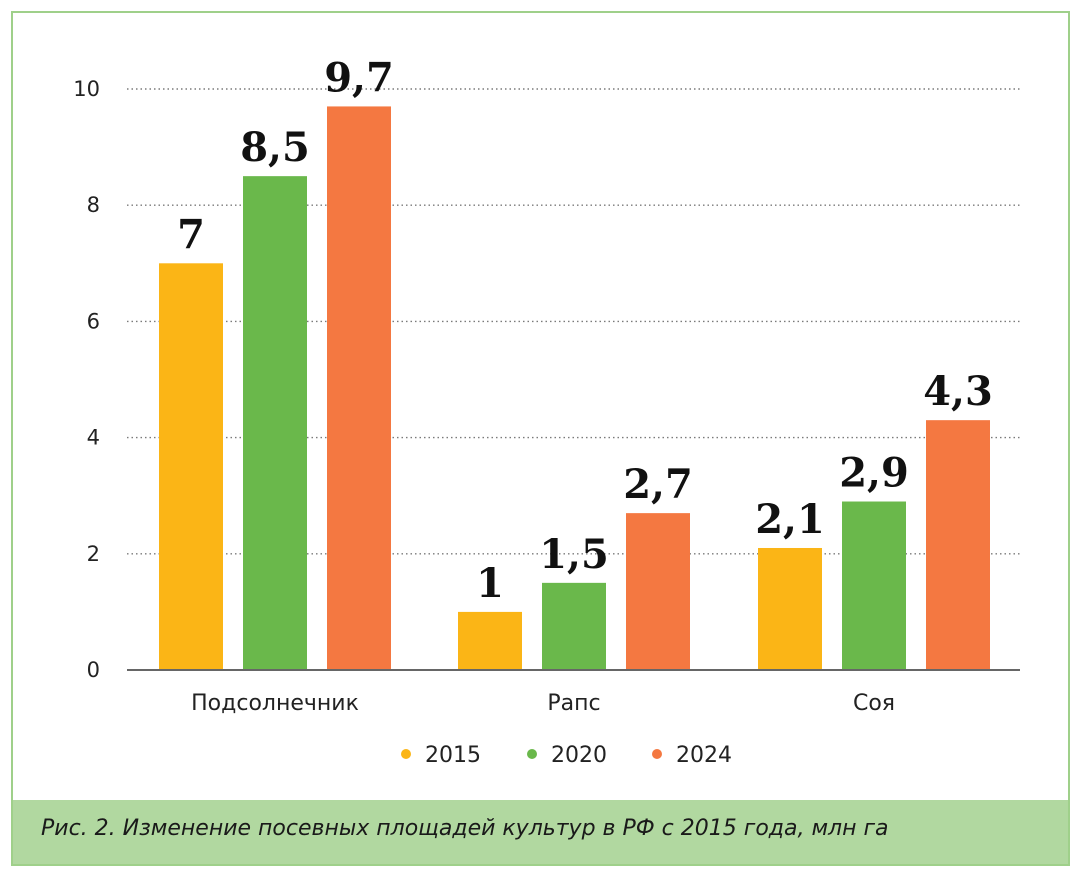 This screenshot has width=1080, height=873. Describe the element at coordinates (275, 147) in the screenshot. I see `data-label: 8,5` at that location.